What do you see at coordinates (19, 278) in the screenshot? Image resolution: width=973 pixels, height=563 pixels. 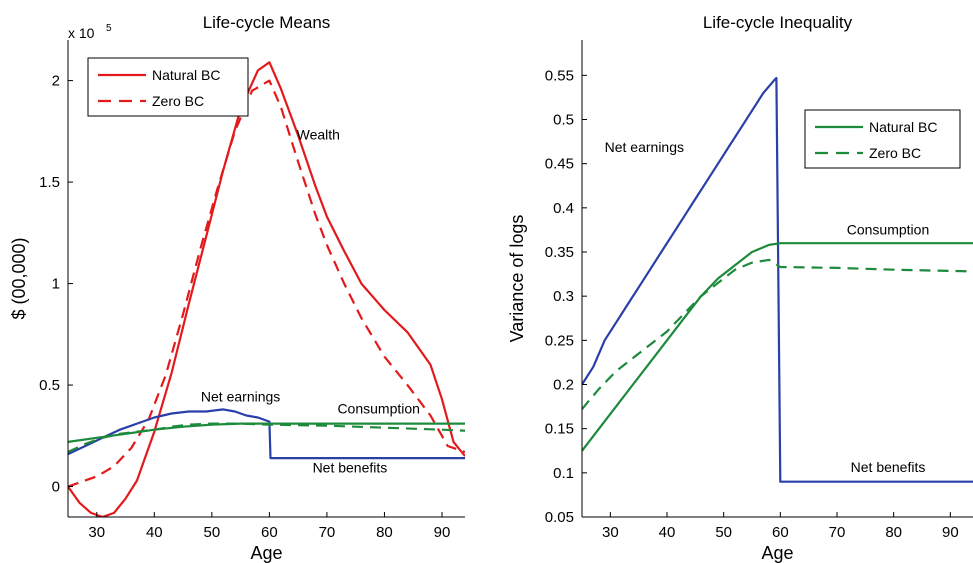 I see `y-axis-label: $ (00,000)` at bounding box center [19, 278].